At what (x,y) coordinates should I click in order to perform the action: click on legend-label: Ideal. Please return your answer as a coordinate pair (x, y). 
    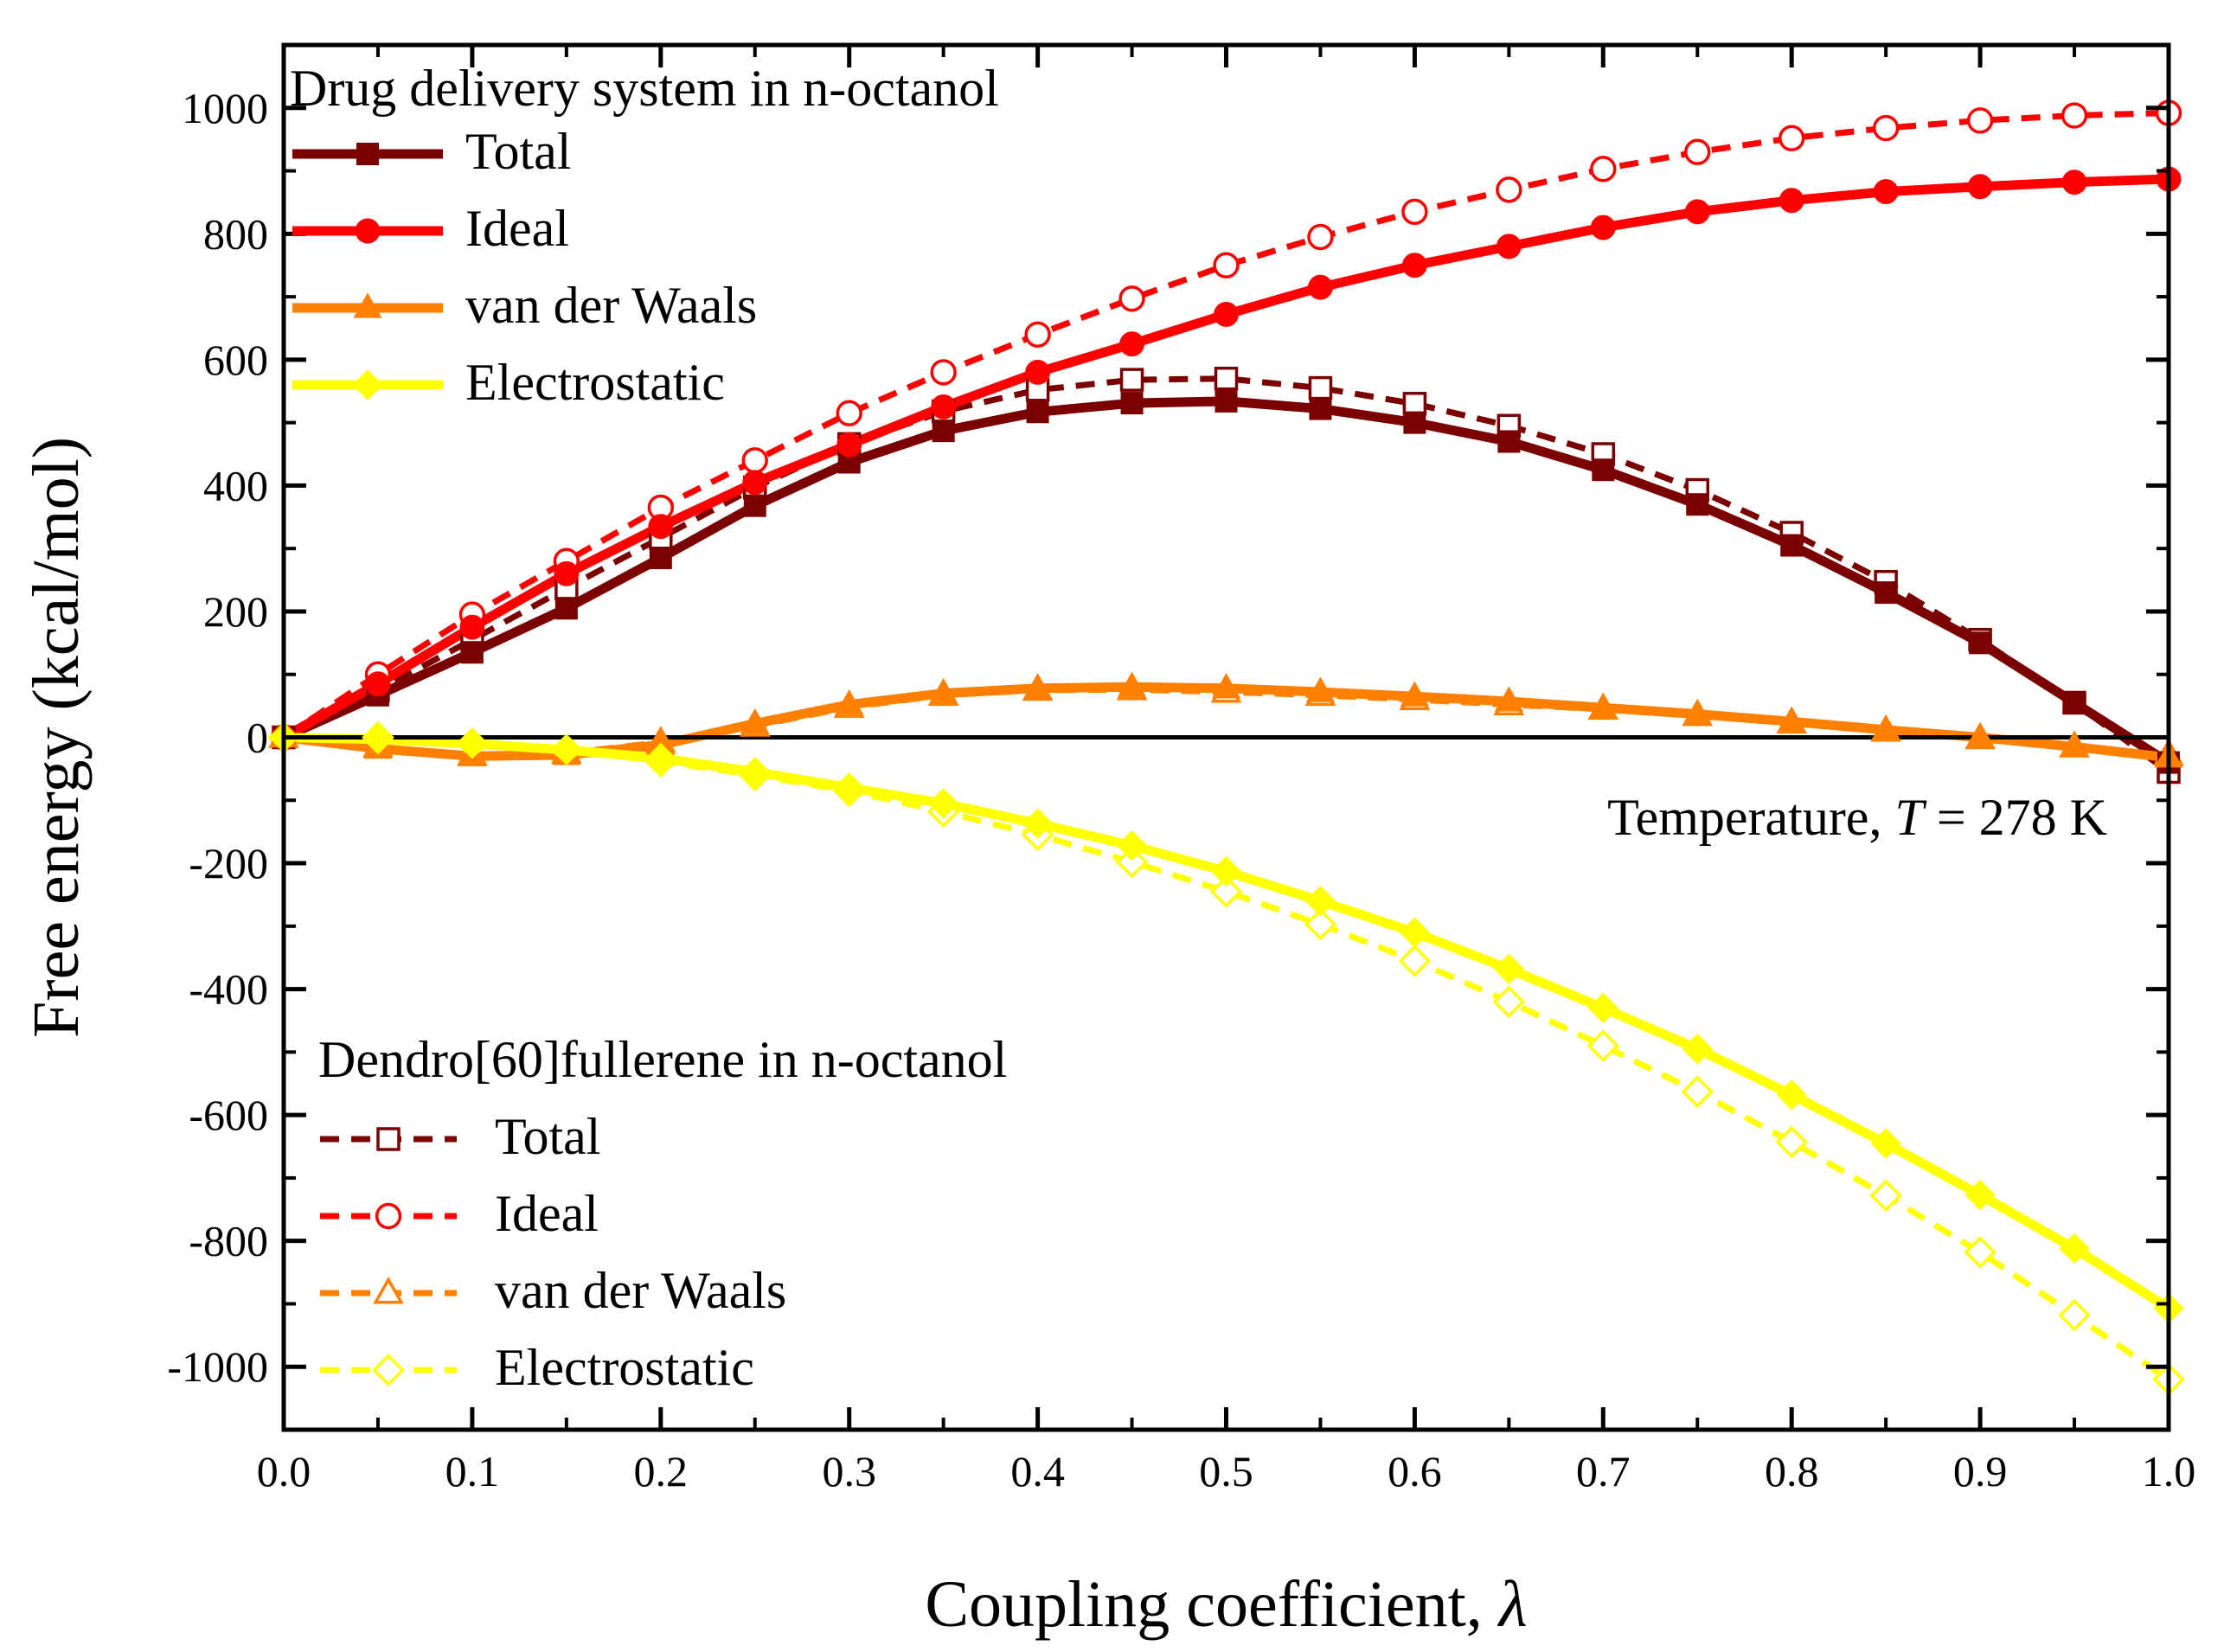
    Looking at the image, I should click on (517, 228).